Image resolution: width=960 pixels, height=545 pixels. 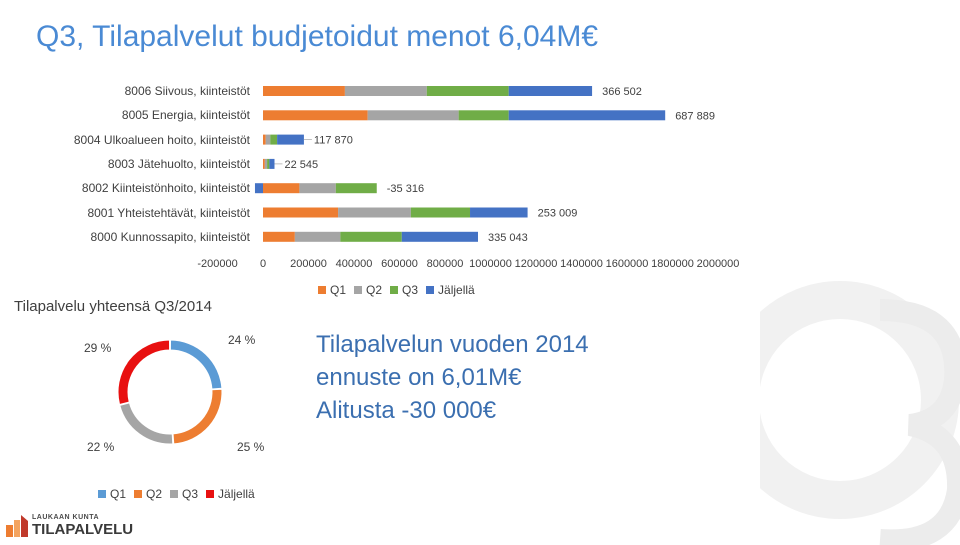 I want to click on donut-legend: Q1 Q2 Q3 Jäljellä, so click(x=172, y=494).